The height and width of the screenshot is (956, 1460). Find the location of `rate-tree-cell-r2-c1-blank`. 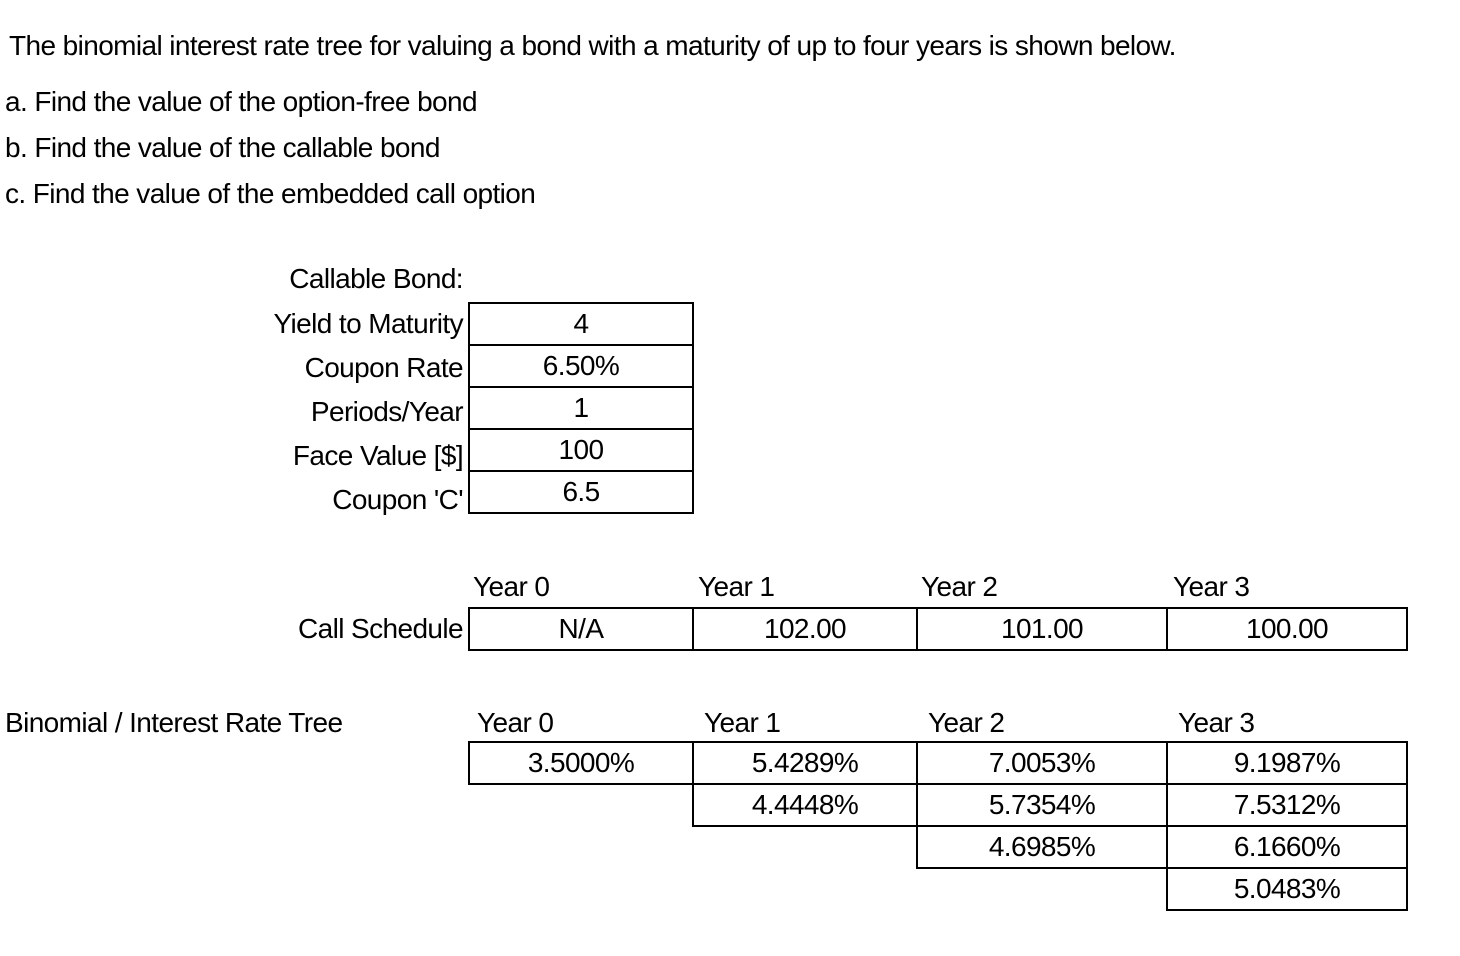

rate-tree-cell-r2-c1-blank is located at coordinates (805, 847).